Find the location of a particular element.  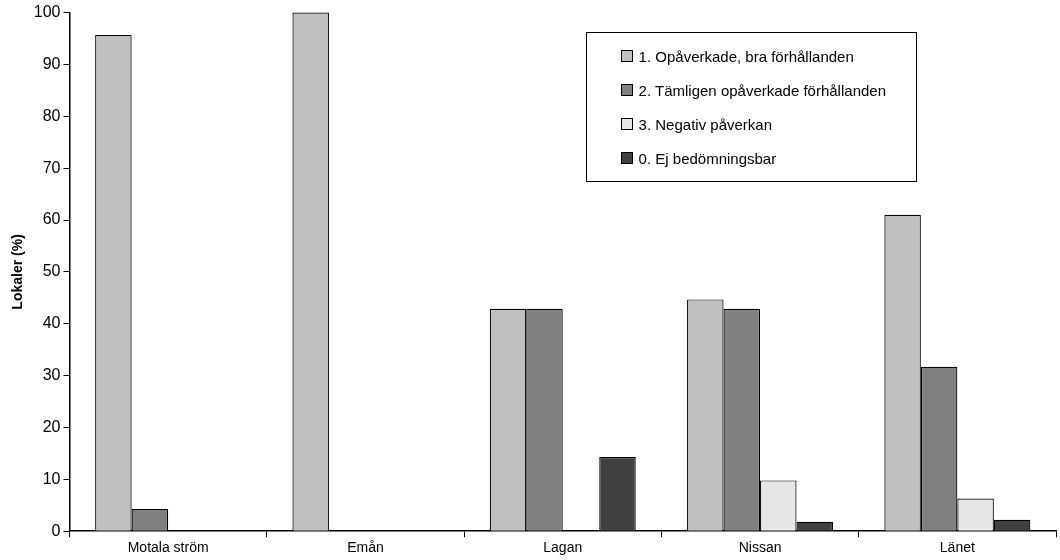

y-tick-label: 60 is located at coordinates (51, 219).